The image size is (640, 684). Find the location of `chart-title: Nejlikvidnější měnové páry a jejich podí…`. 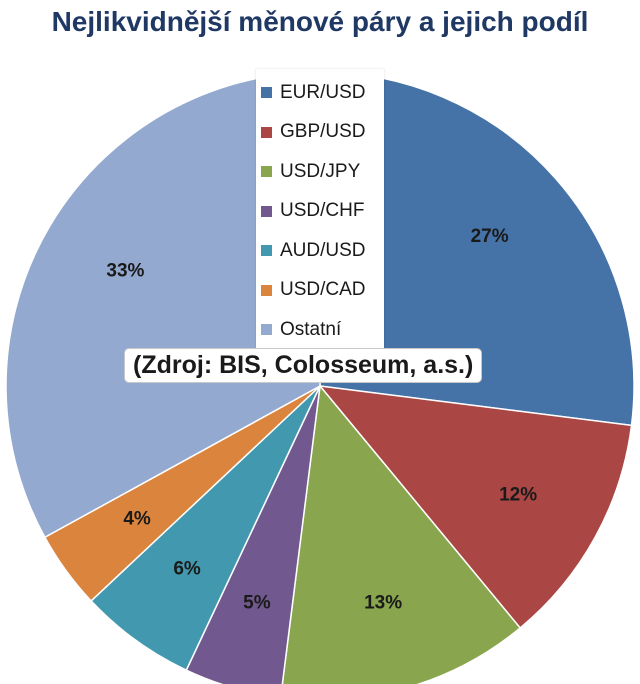

chart-title: Nejlikvidnější měnové páry a jejich podí… is located at coordinates (320, 21).